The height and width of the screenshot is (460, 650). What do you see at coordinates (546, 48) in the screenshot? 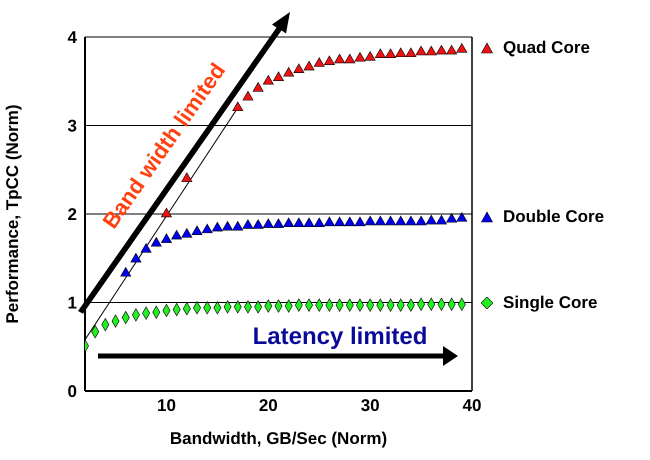
I see `legend-label: Quad Core` at bounding box center [546, 48].